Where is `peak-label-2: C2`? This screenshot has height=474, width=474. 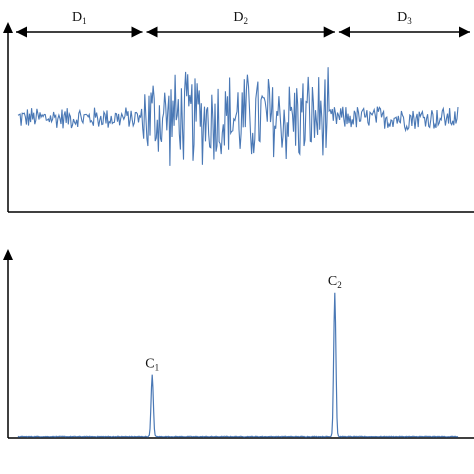 peak-label-2: C2 is located at coordinates (335, 282).